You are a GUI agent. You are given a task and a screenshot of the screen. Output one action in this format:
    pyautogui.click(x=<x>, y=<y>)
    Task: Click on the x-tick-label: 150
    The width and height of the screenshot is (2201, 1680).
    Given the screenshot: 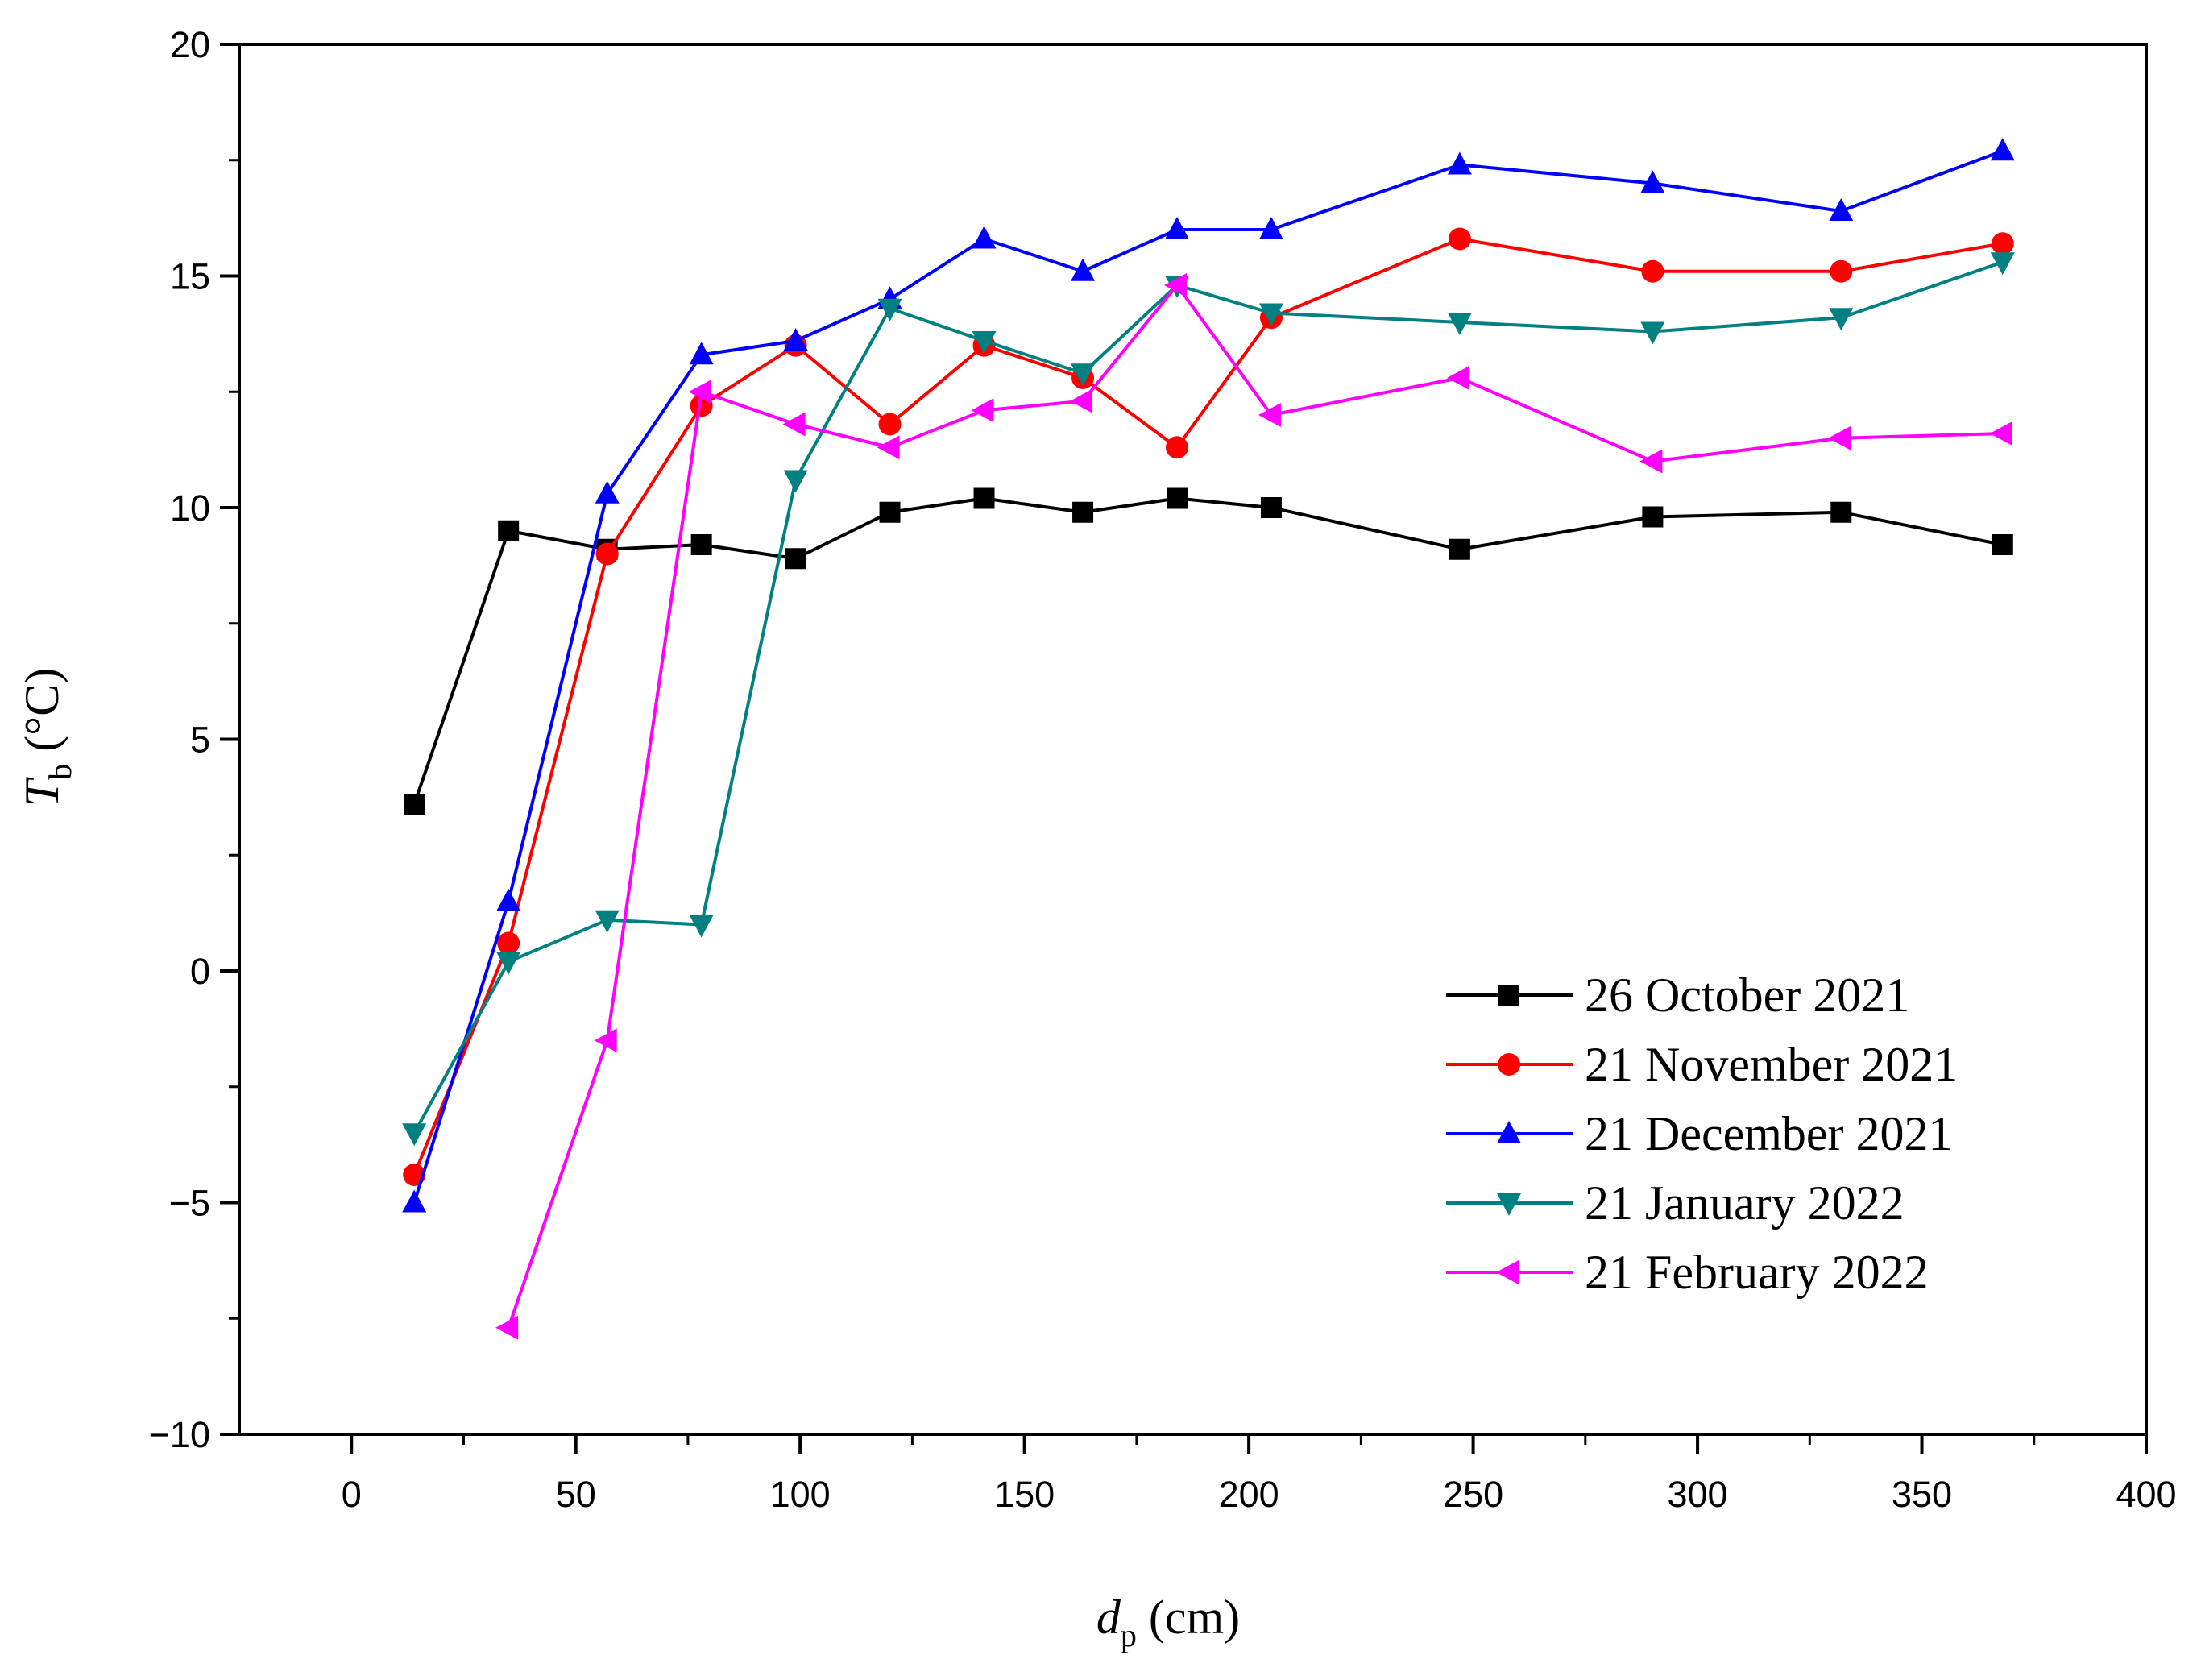 What is the action you would take?
    pyautogui.click(x=1024, y=1494)
    